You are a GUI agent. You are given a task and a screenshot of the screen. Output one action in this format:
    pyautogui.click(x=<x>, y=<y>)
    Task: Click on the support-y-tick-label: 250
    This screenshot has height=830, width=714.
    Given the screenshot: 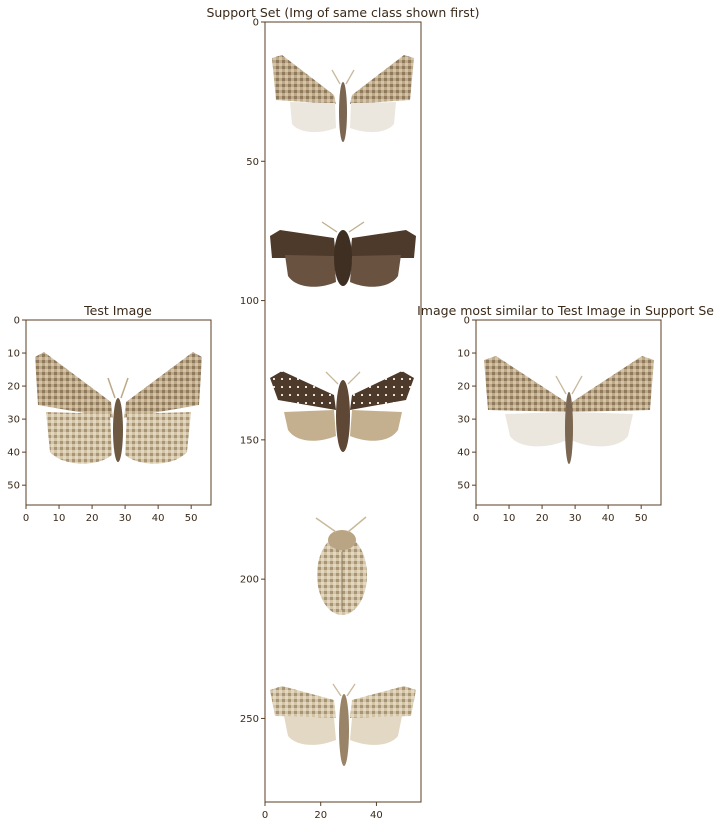 What is the action you would take?
    pyautogui.click(x=249, y=719)
    